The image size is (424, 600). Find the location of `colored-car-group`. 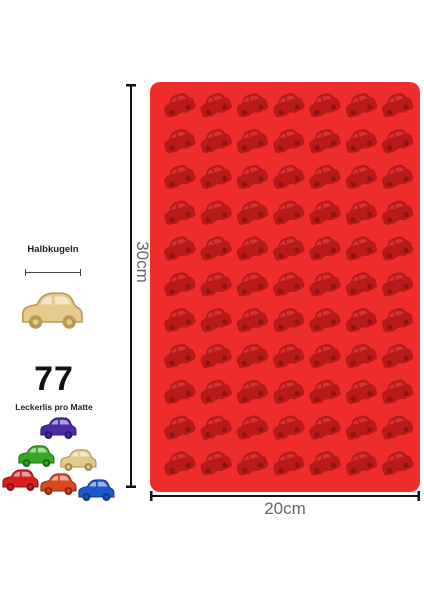

colored-car-group is located at coordinates (58, 459).